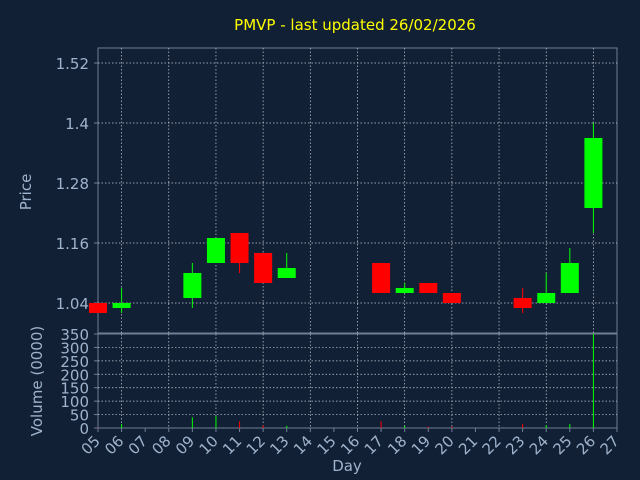  What do you see at coordinates (347, 466) in the screenshot?
I see `x-axis-label: Day` at bounding box center [347, 466].